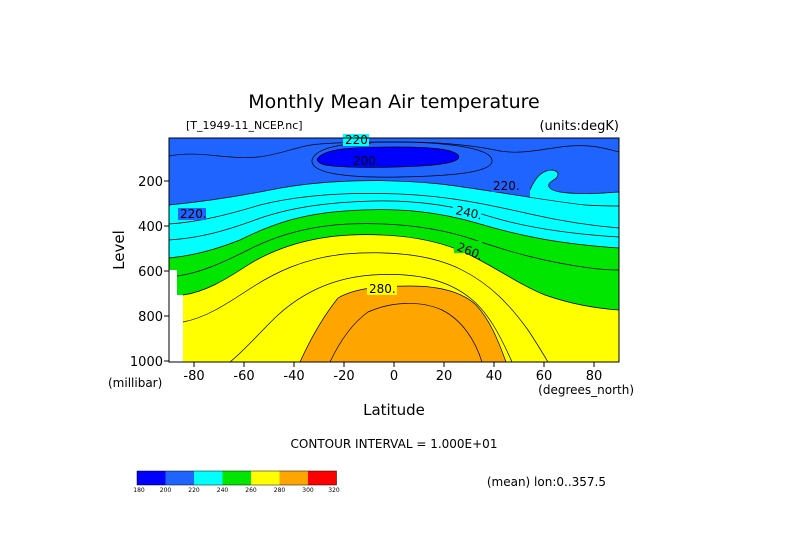 The height and width of the screenshot is (558, 789). Describe the element at coordinates (119, 250) in the screenshot. I see `y-axis-title: Level` at that location.